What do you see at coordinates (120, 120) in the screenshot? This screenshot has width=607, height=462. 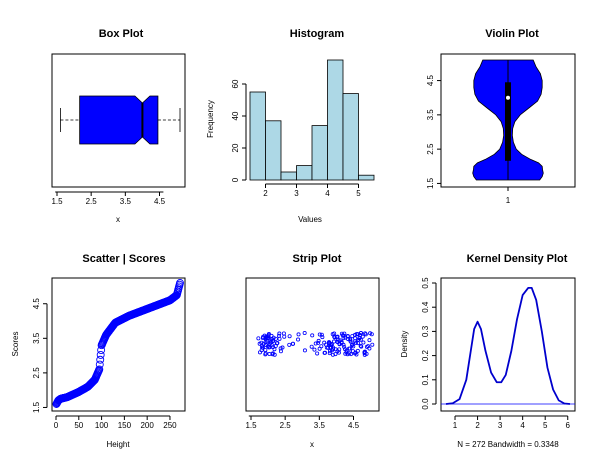 I see `box-plot-marks` at bounding box center [120, 120].